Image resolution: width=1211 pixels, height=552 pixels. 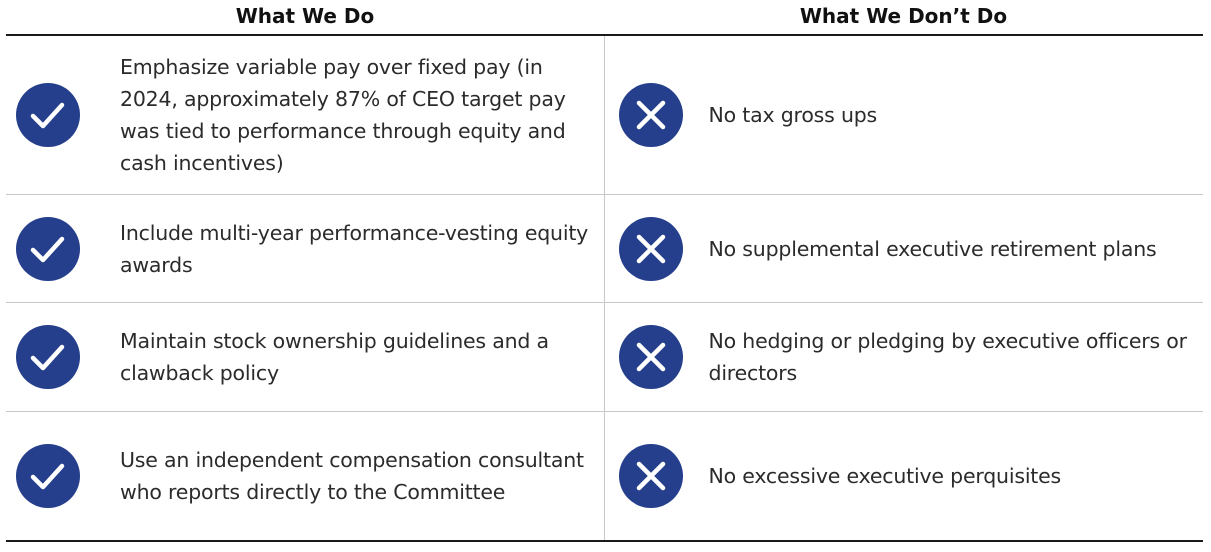 What do you see at coordinates (885, 476) in the screenshot?
I see `dont-text: No excessive executive perquisites` at bounding box center [885, 476].